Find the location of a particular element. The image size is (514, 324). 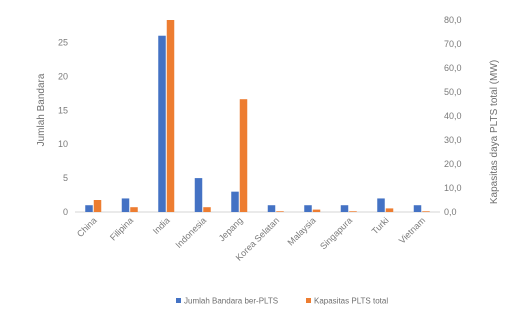

x-tick-label: Jepang is located at coordinates (231, 229).